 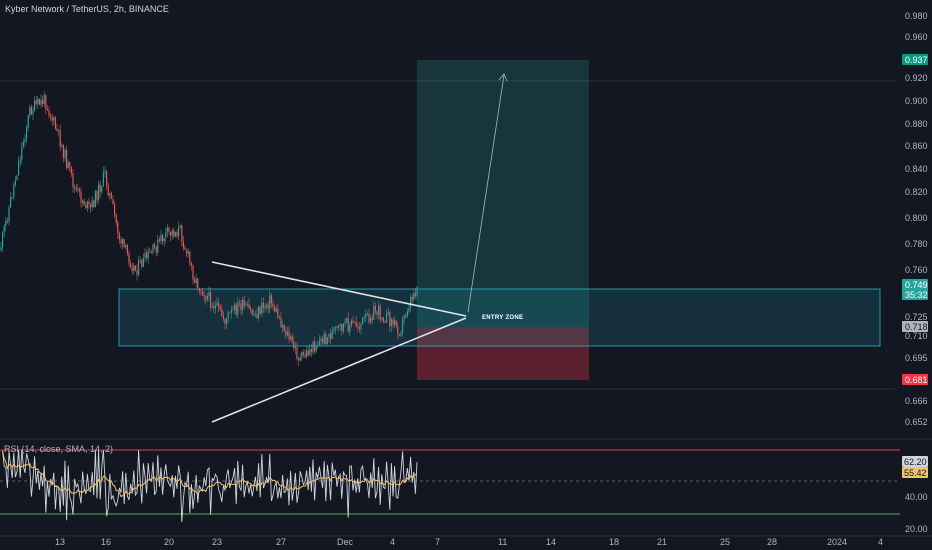 I want to click on projection-arrow-line, so click(x=486, y=193).